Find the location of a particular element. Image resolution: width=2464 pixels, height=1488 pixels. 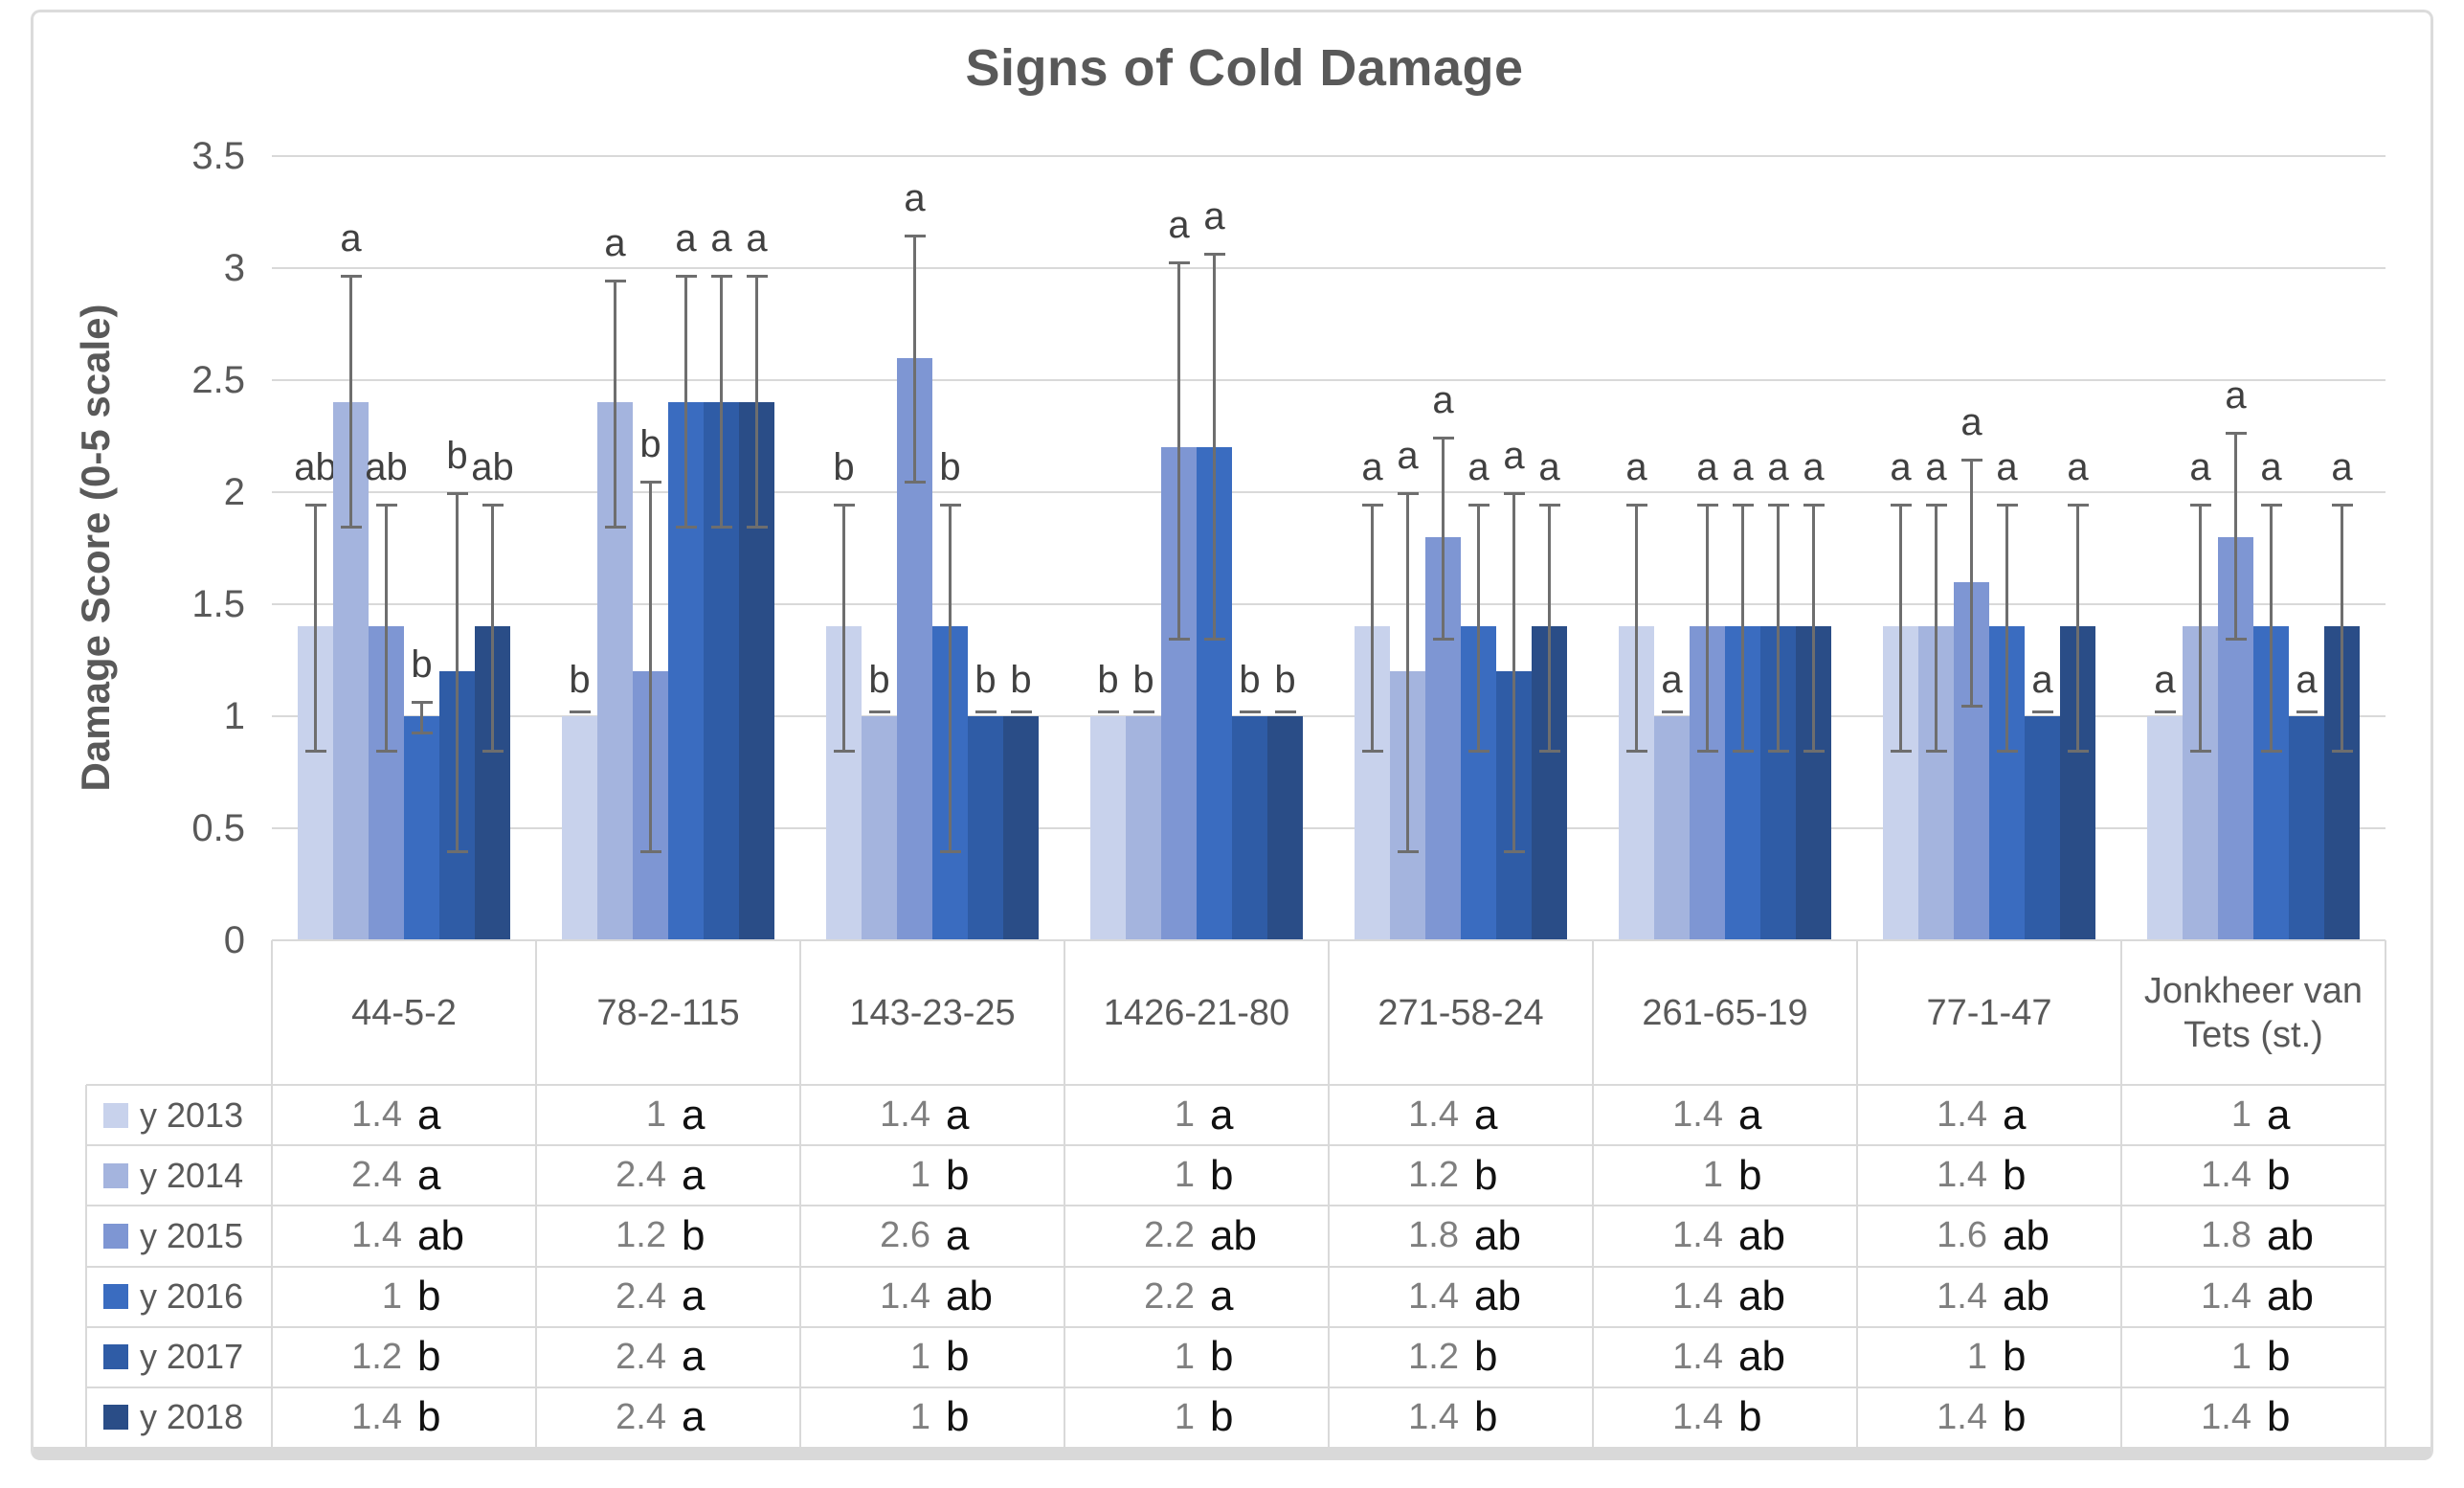

y-tick-label: 3.5 is located at coordinates (218, 156).